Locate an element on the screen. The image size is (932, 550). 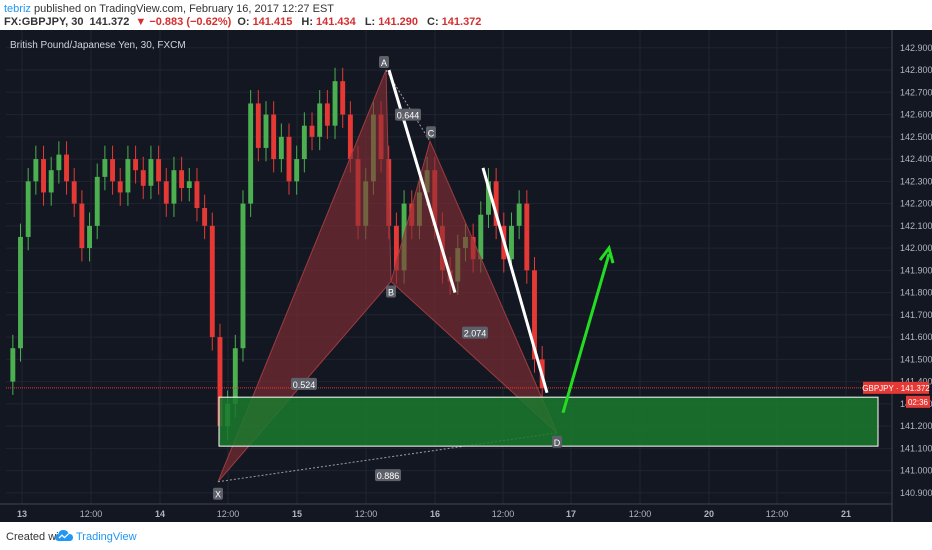
high-label: H: is located at coordinates (307, 22).